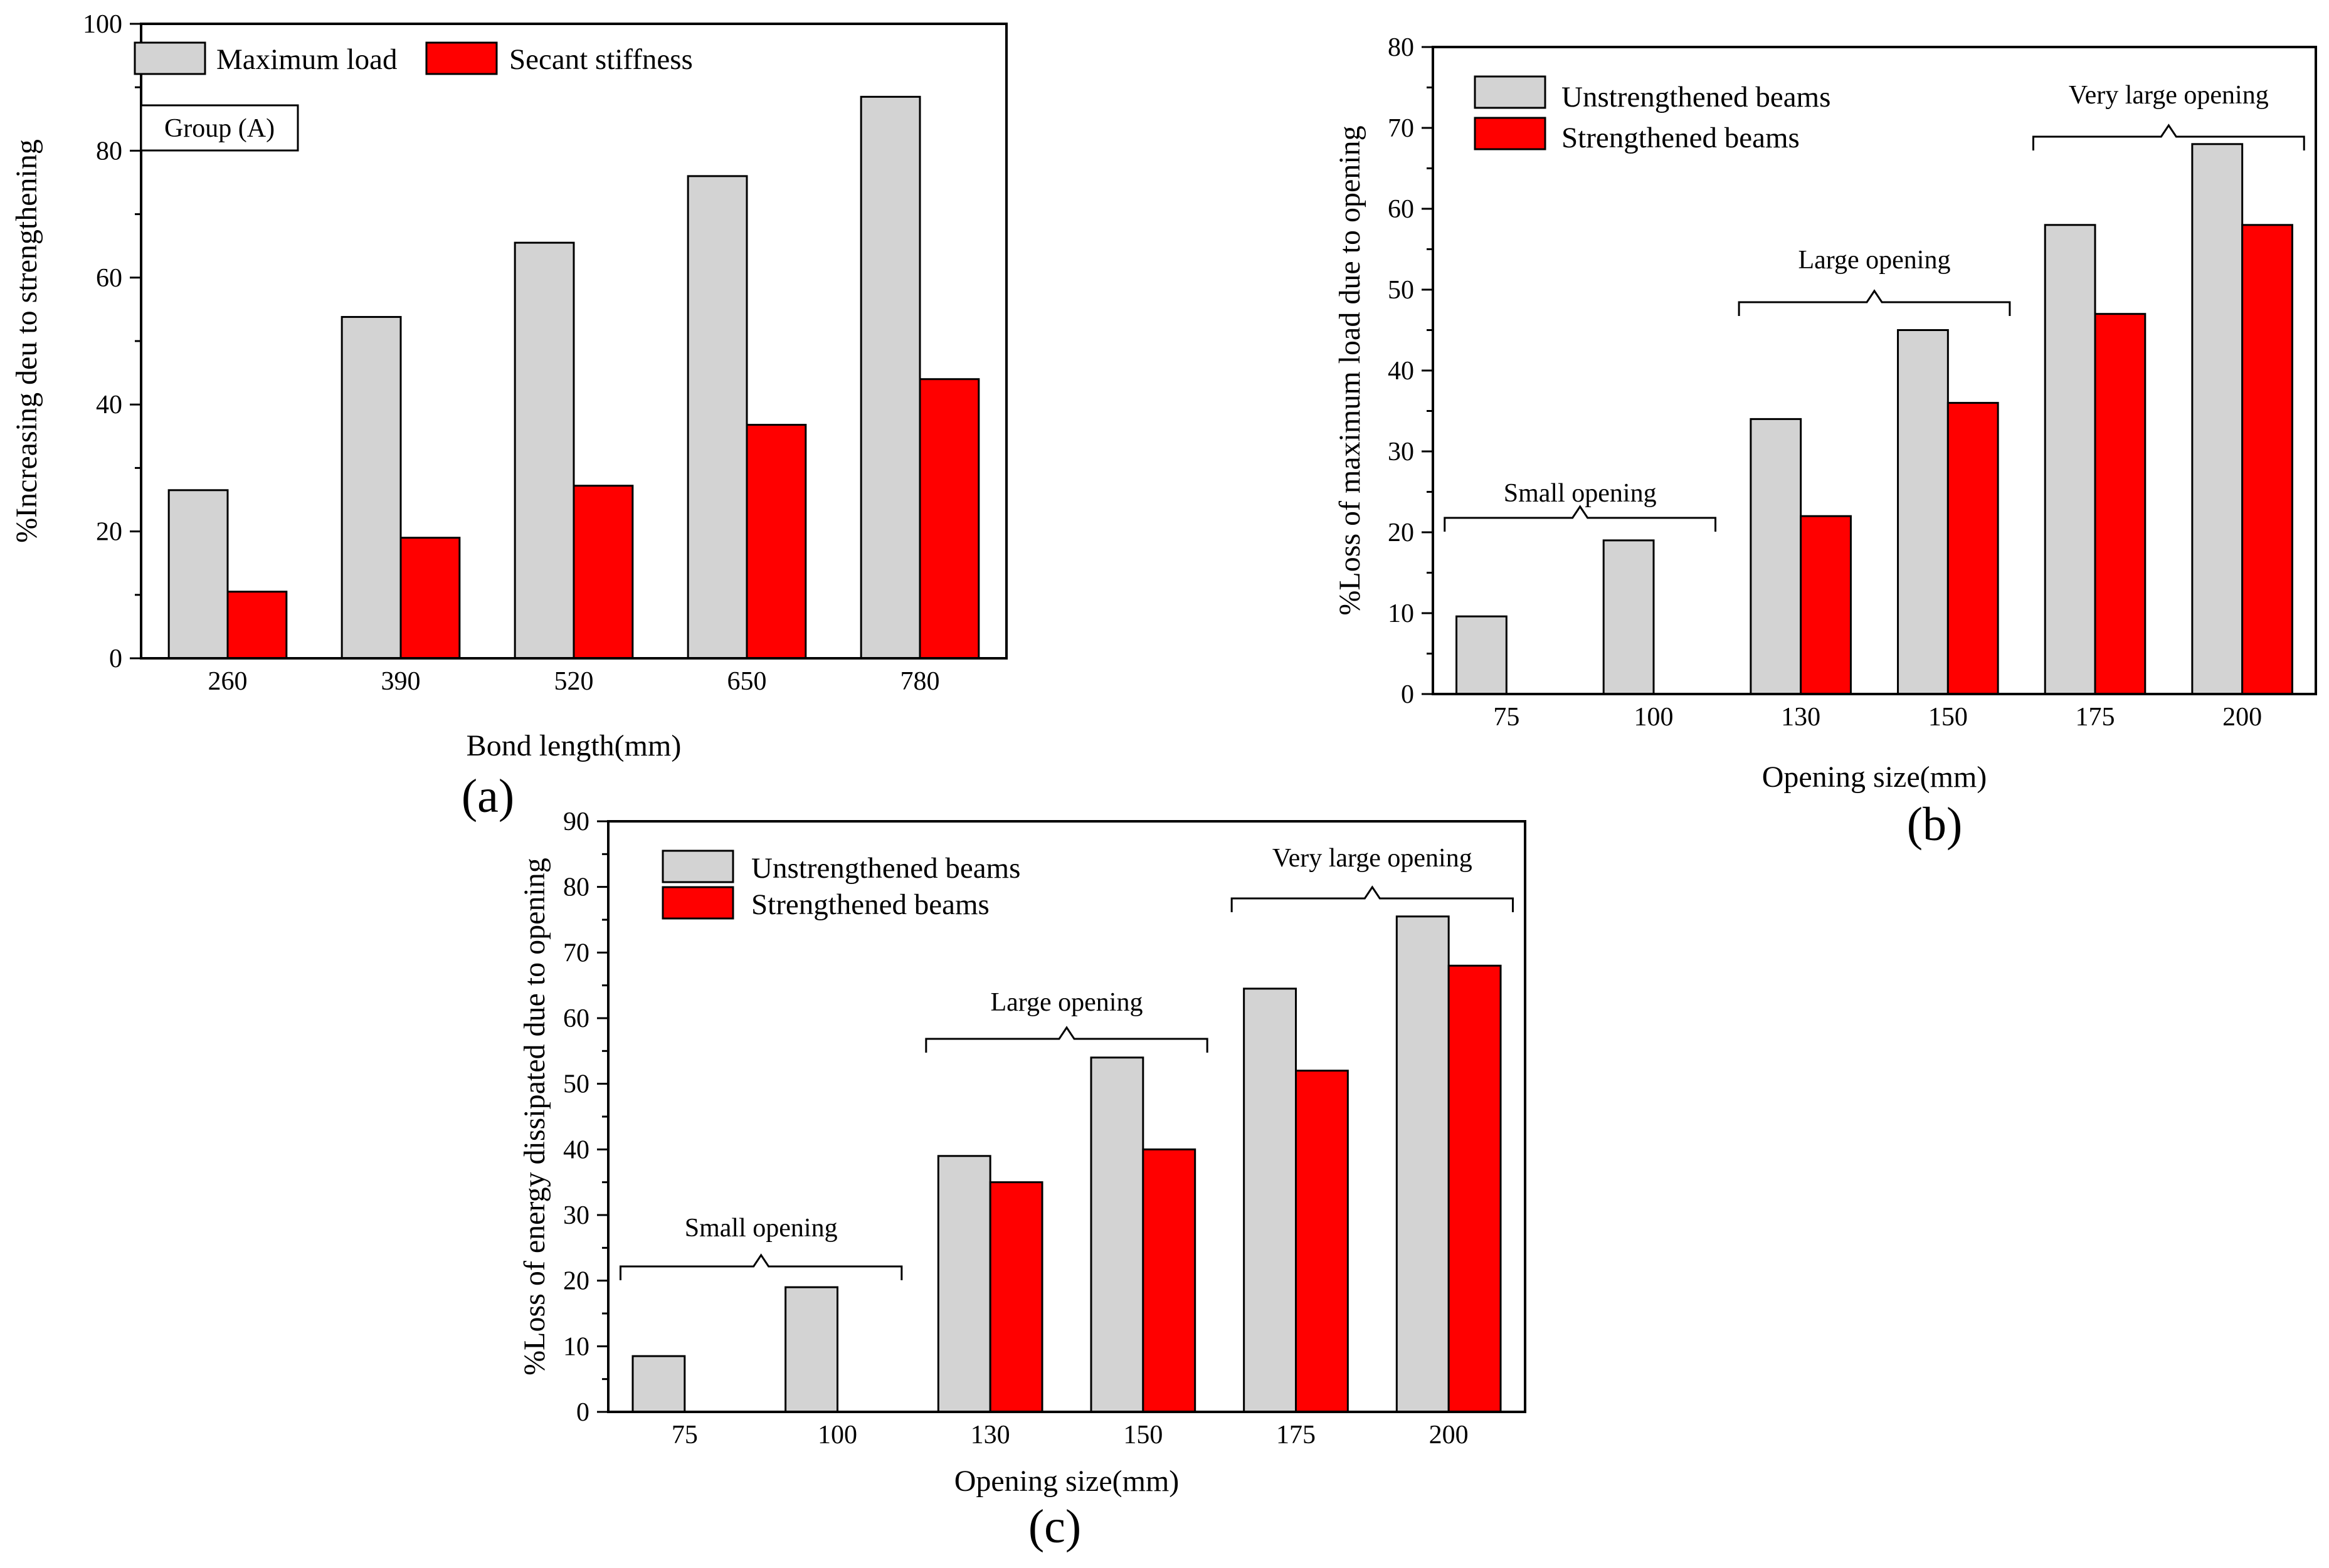 The width and height of the screenshot is (2329, 1568). What do you see at coordinates (102, 24) in the screenshot?
I see `y-tick-label: 100` at bounding box center [102, 24].